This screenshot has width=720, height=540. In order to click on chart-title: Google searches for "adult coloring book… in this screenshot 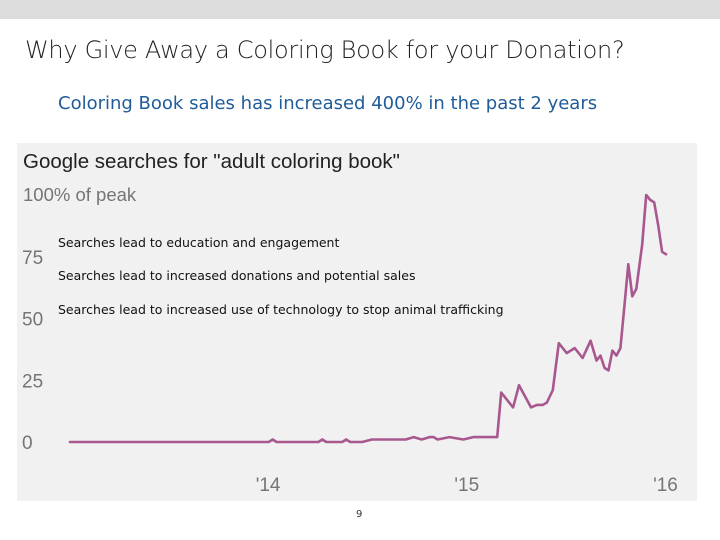, I will do `click(211, 161)`.